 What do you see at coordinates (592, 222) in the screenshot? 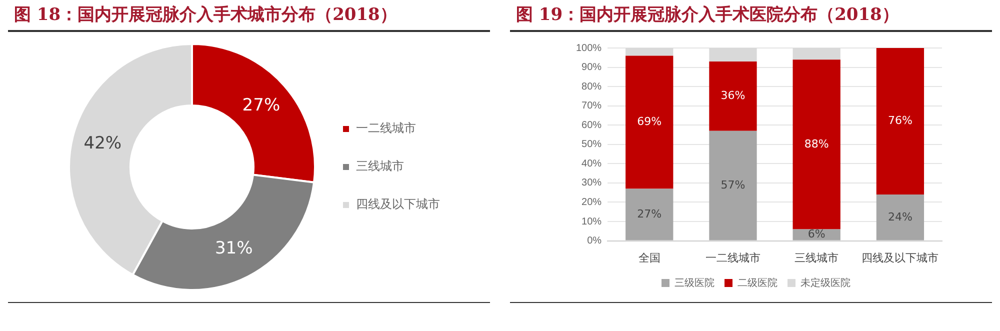
I see `y-tick-label: 10%` at bounding box center [592, 222].